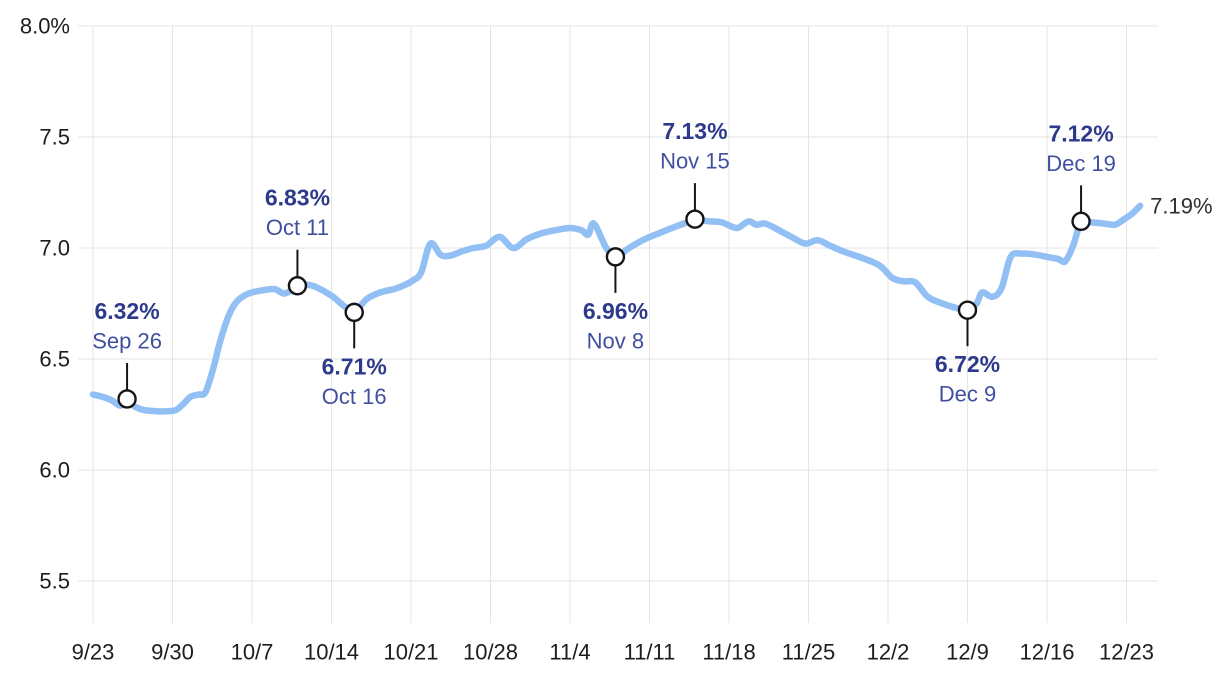  I want to click on annotation-date-label: Nov 15, so click(695, 161).